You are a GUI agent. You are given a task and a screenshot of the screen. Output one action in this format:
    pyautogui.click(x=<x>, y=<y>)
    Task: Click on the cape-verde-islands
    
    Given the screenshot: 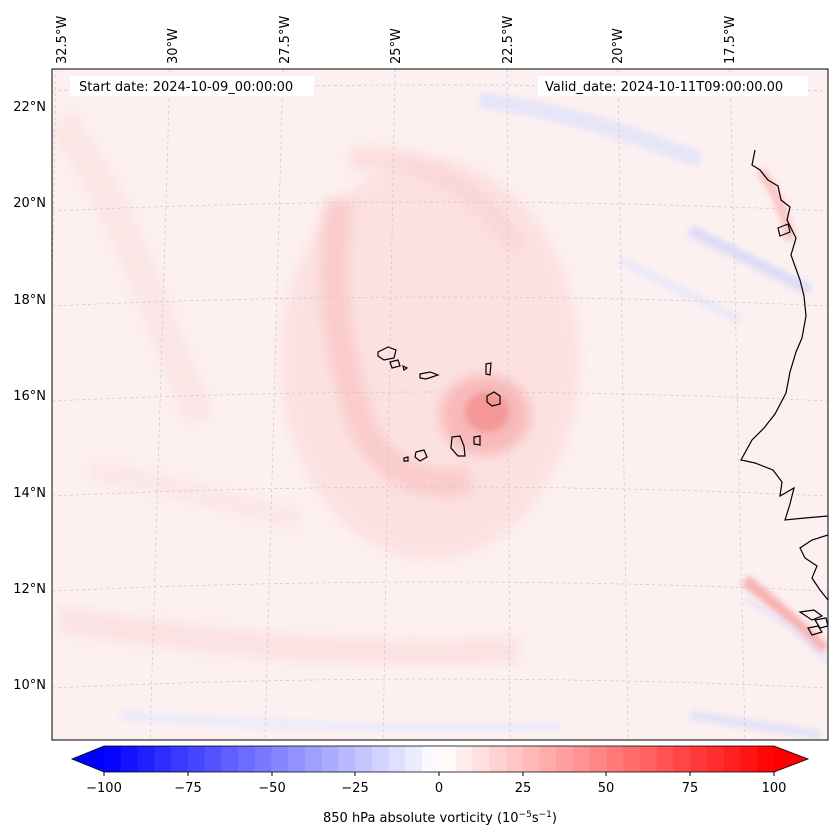 What is the action you would take?
    pyautogui.click(x=439, y=404)
    